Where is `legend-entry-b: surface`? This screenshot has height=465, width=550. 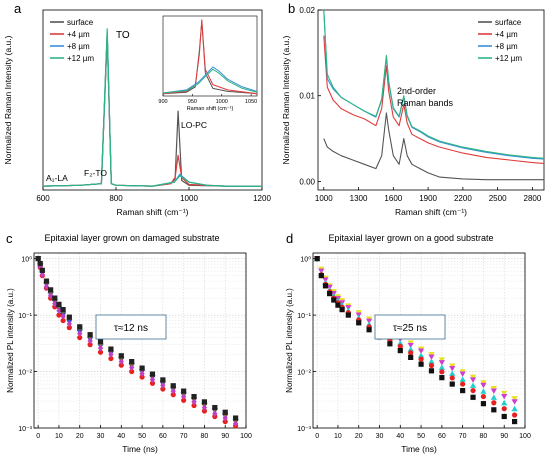 legend-entry-b: surface is located at coordinates (508, 22).